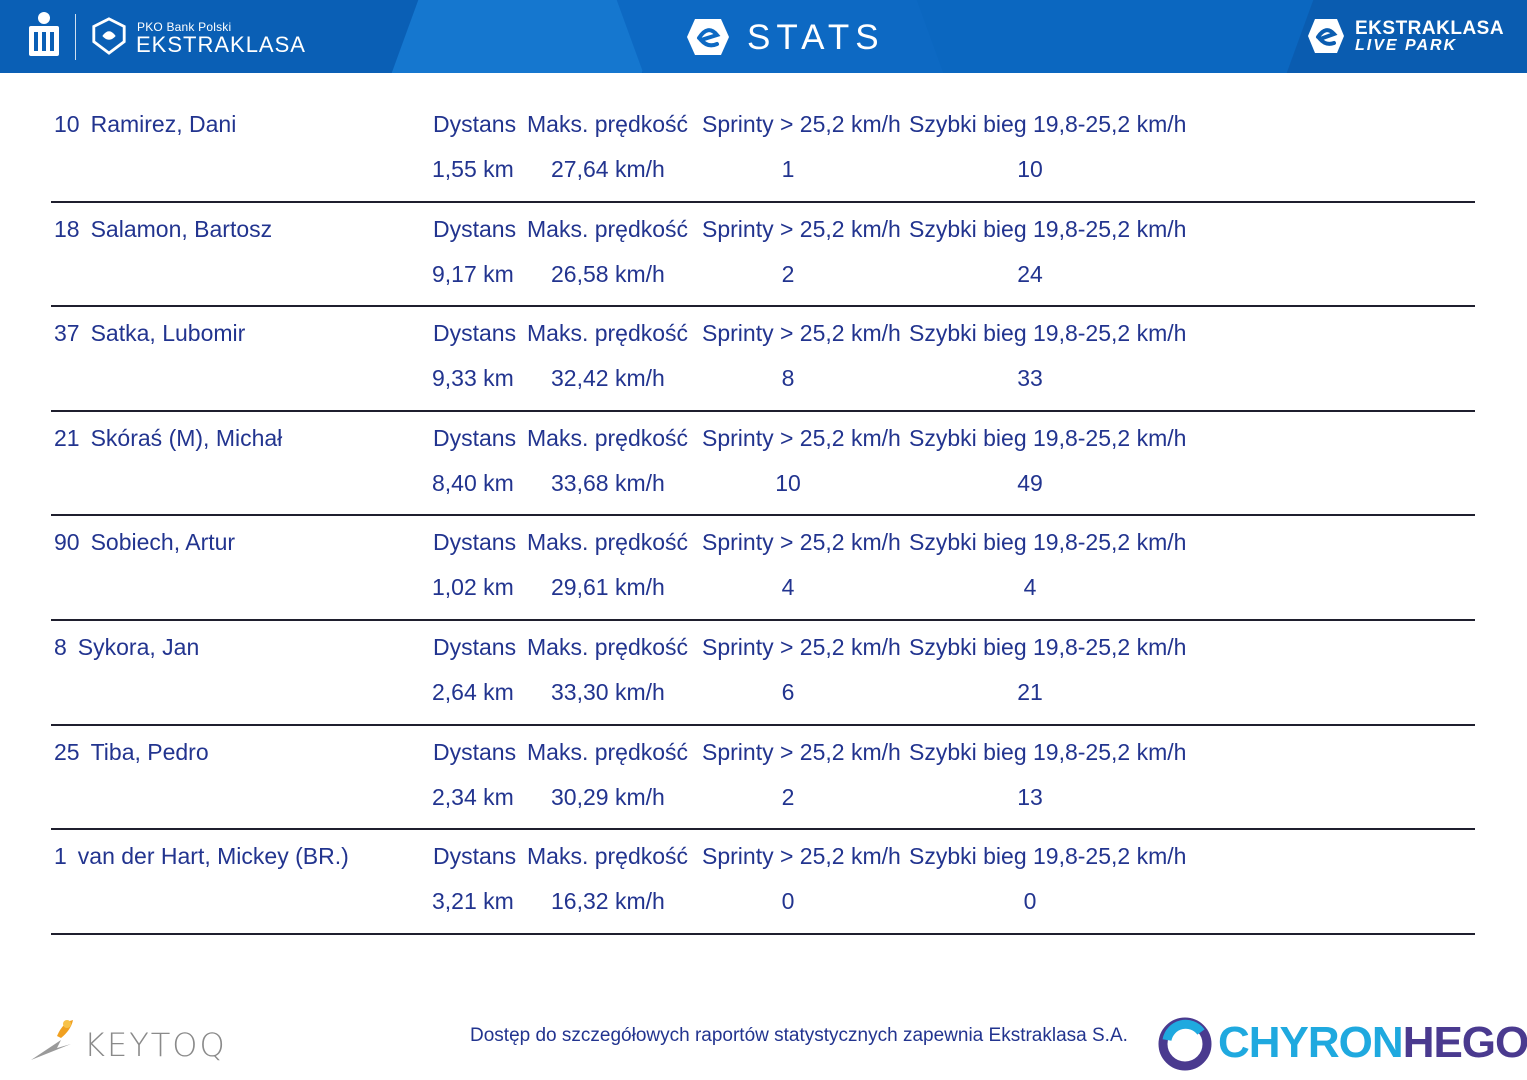 This screenshot has height=1080, width=1527. What do you see at coordinates (168, 333) in the screenshot?
I see `player-name: Satka, Lubomir` at bounding box center [168, 333].